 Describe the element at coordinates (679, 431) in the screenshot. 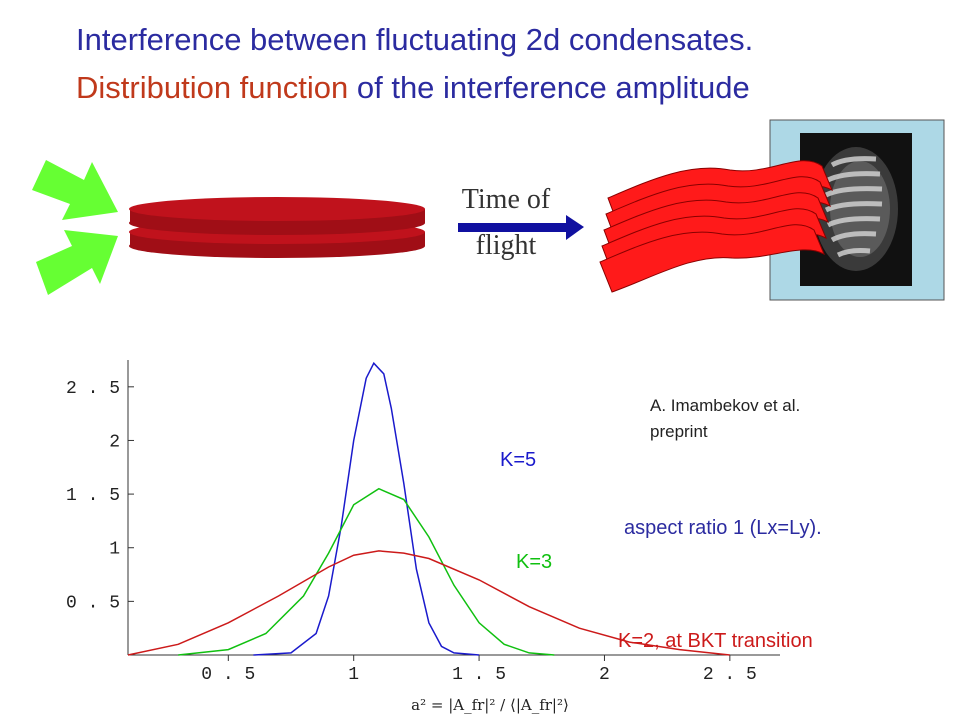

I see `citation-line-2: preprint` at that location.